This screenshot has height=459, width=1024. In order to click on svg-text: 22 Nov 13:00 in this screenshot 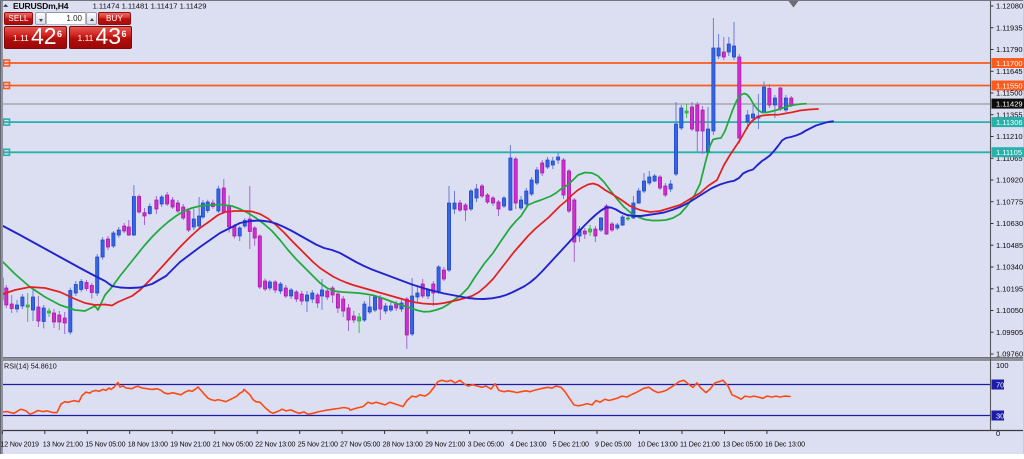, I will do `click(275, 445)`.